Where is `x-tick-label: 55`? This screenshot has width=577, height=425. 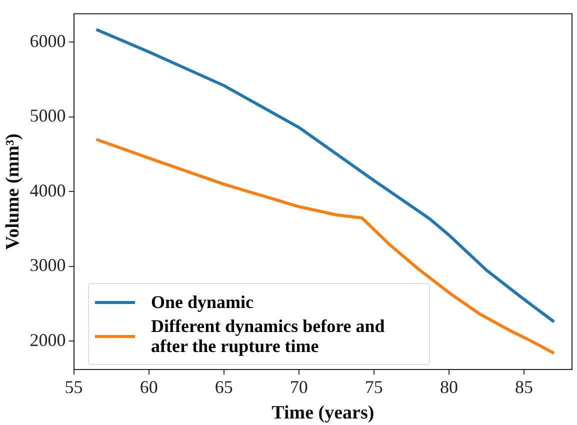
x-tick-label: 55 is located at coordinates (73, 387).